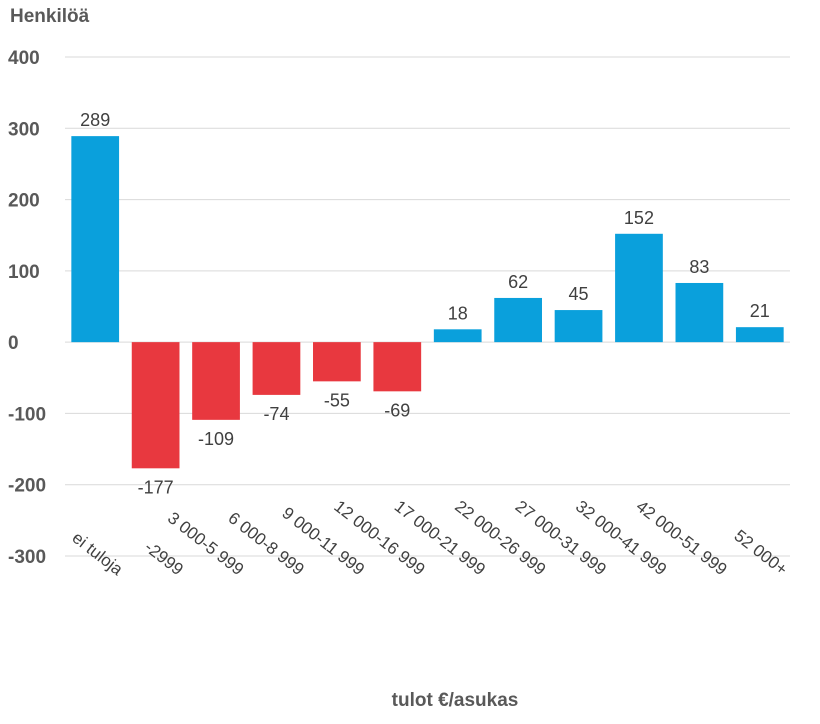 This screenshot has width=820, height=724. I want to click on x-category-label: 52 000+, so click(761, 552).